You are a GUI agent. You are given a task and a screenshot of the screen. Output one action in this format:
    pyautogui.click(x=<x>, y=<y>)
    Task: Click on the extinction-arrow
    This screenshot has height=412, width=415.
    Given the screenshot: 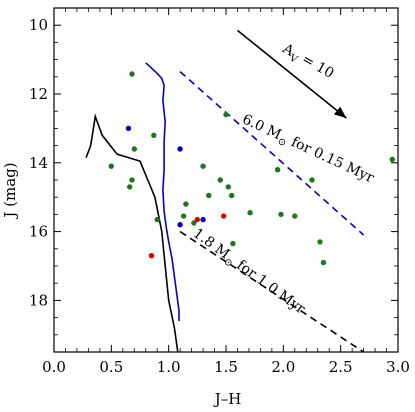 What is the action you would take?
    pyautogui.click(x=291, y=74)
    